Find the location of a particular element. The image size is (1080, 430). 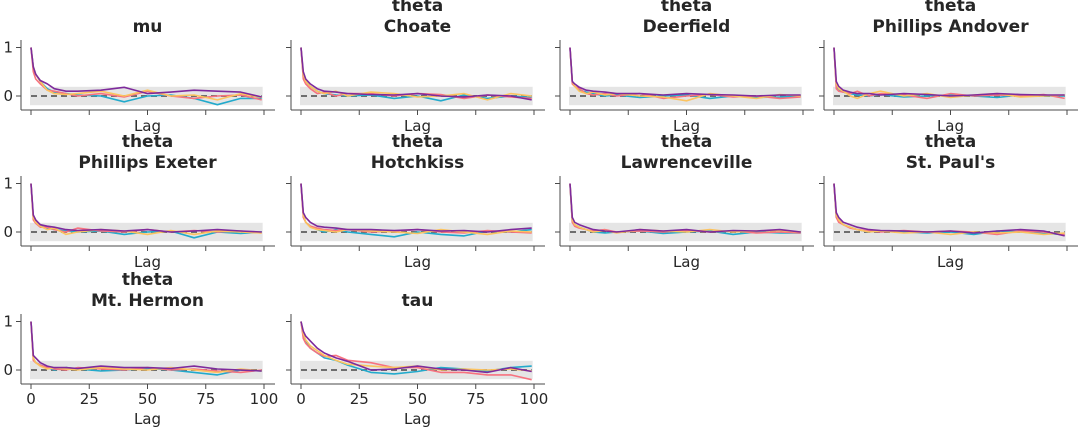

panel-title: Phillips Andover is located at coordinates (950, 27).